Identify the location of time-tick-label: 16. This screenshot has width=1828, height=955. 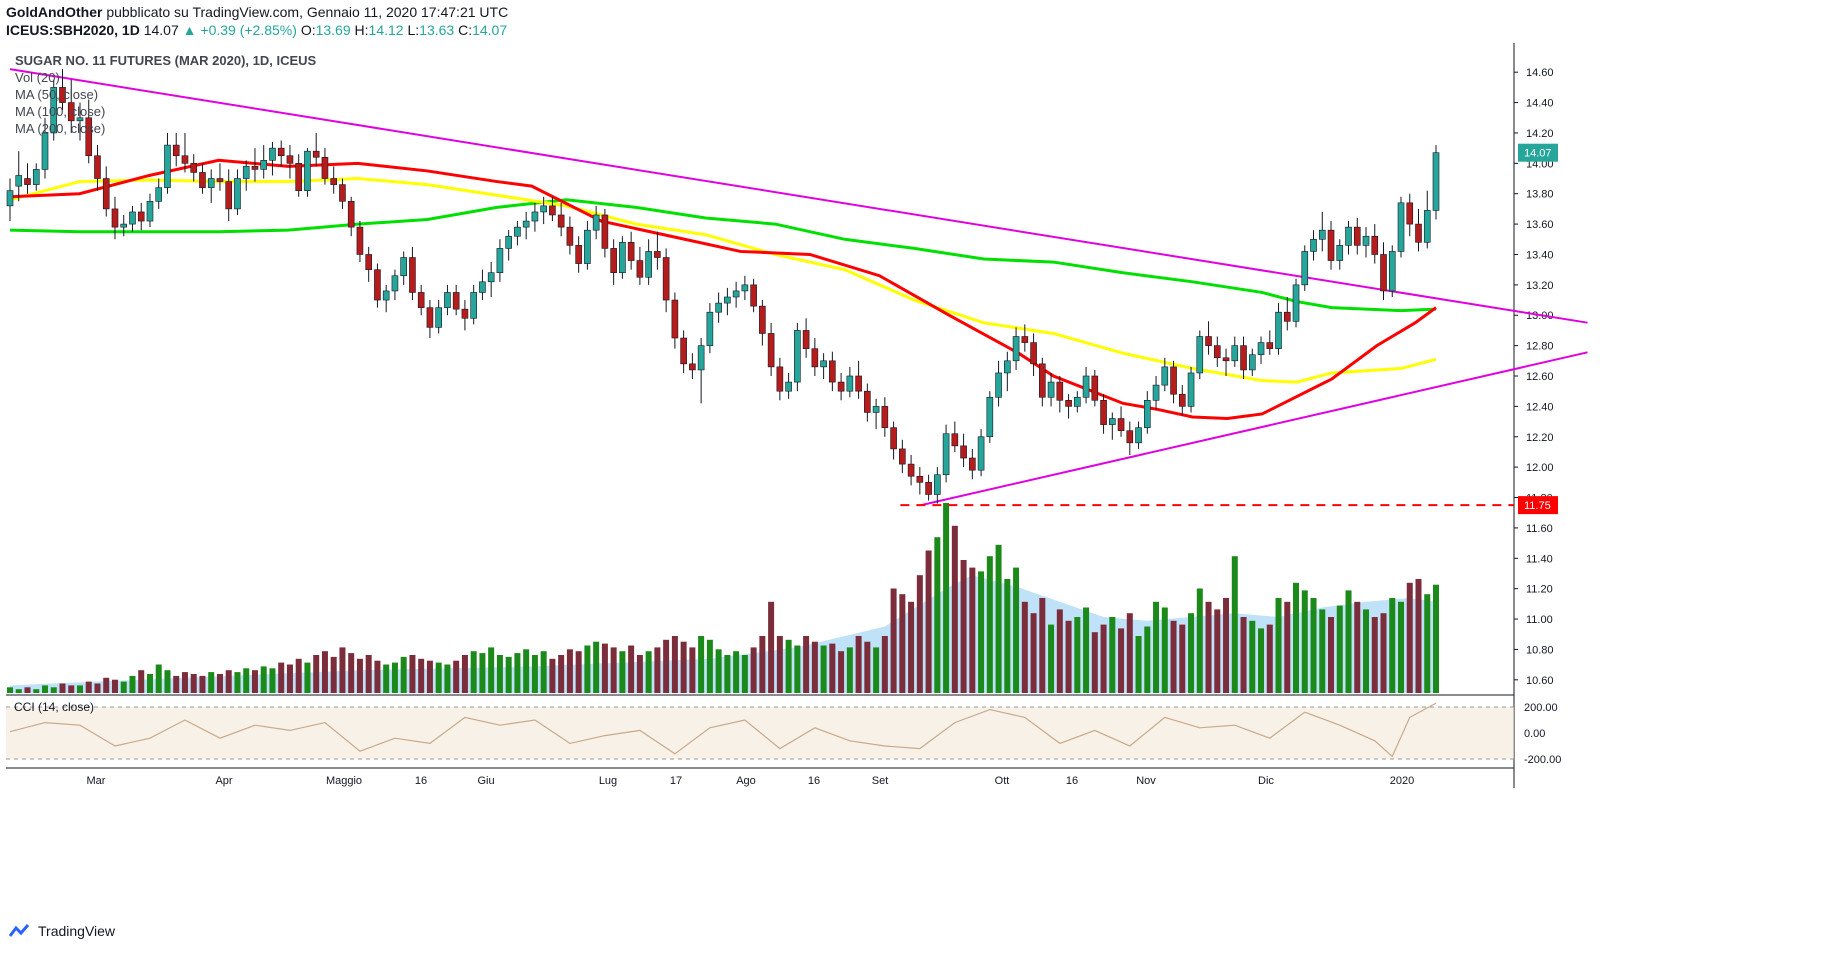
(1072, 781).